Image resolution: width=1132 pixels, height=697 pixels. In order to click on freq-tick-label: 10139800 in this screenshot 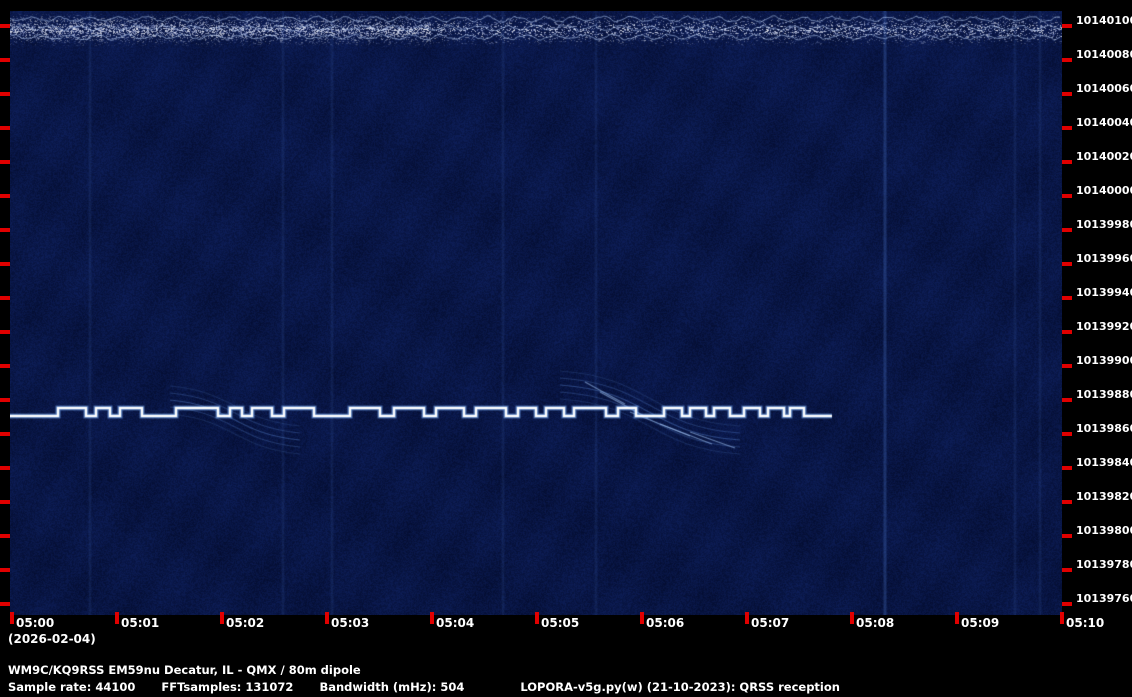, I will do `click(1104, 530)`.